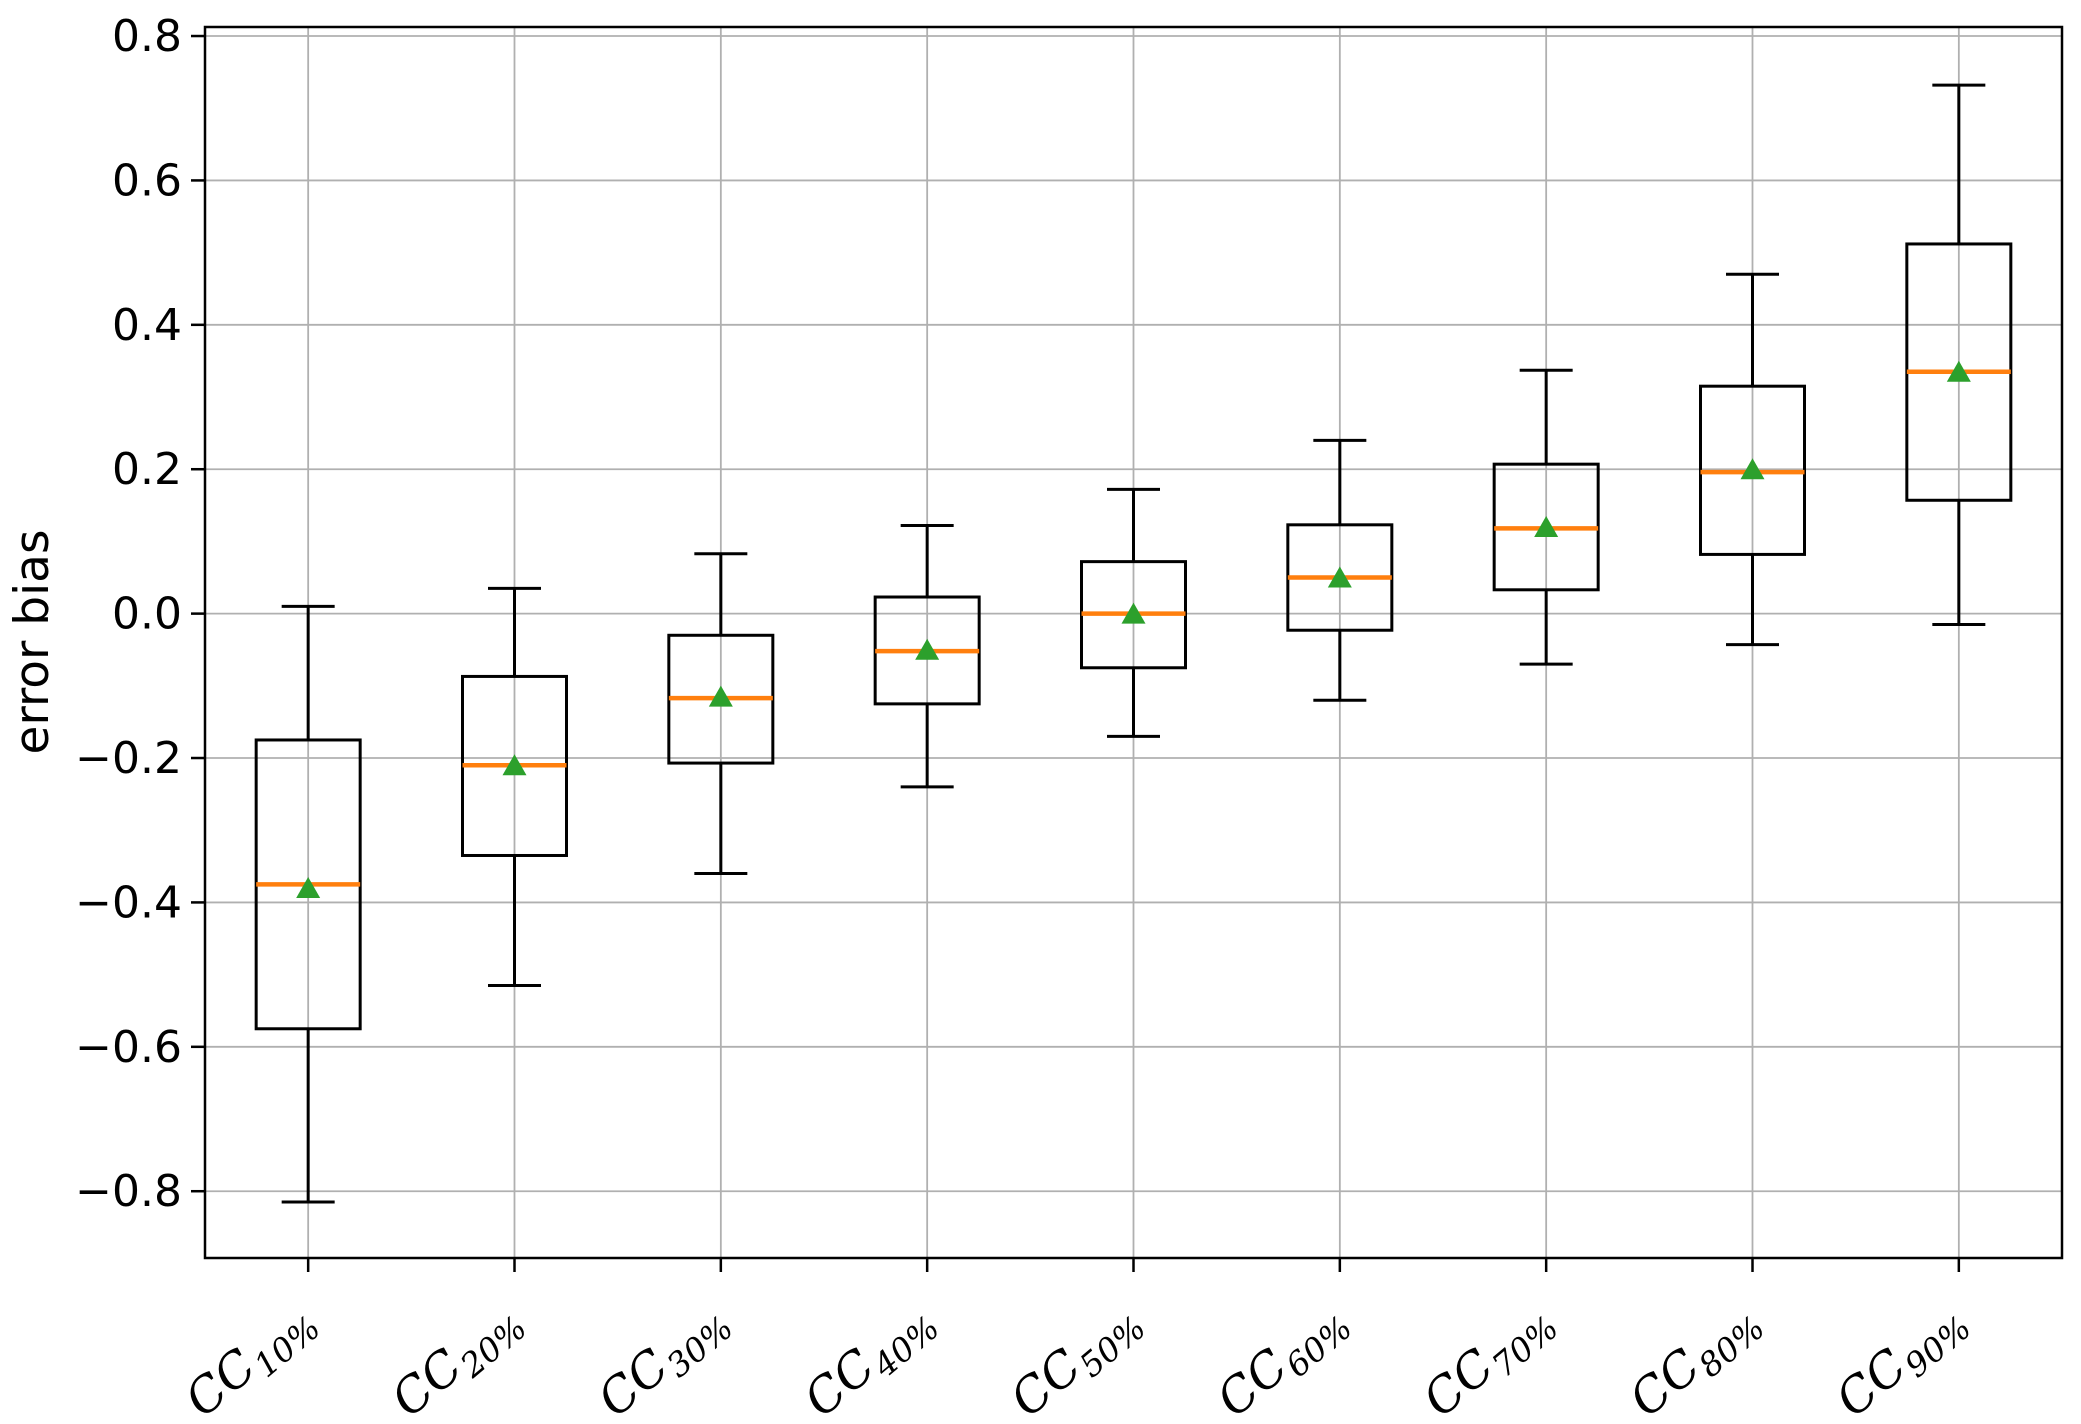 The image size is (2081, 1424). I want to click on y-axis-ticks: 0.8 0.6 0.4 0.2 0.0 −0.2 −0.4 −0.6 −0.8, so click(140, 614).